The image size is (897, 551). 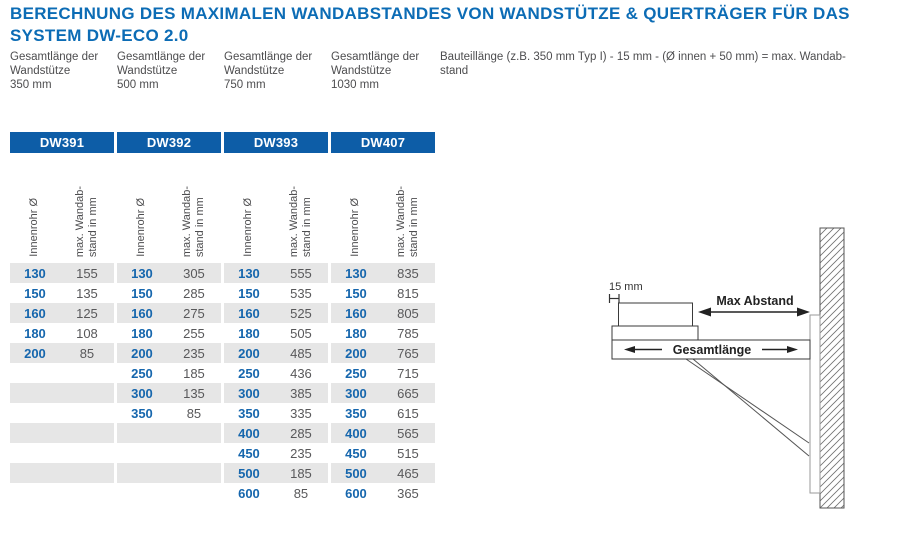 What do you see at coordinates (169, 353) in the screenshot?
I see `table-row: 200 235` at bounding box center [169, 353].